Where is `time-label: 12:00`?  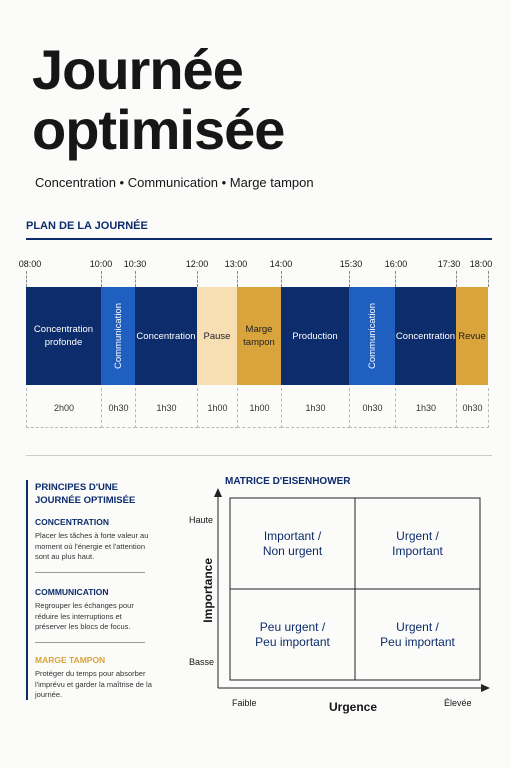 time-label: 12:00 is located at coordinates (197, 264).